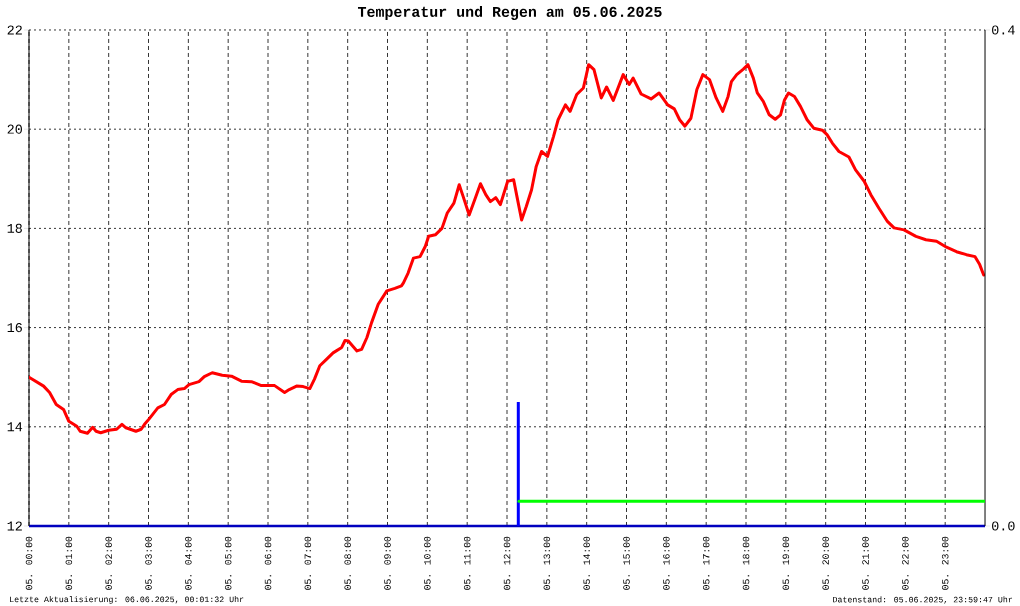 Image resolution: width=1020 pixels, height=606 pixels. What do you see at coordinates (69, 563) in the screenshot?
I see `x-tick-label: 05. 01:00` at bounding box center [69, 563].